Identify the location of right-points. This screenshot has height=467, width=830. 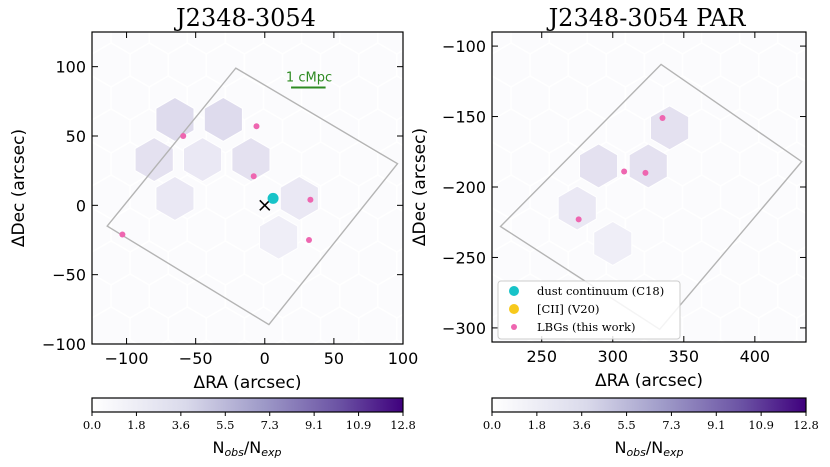
(620, 168).